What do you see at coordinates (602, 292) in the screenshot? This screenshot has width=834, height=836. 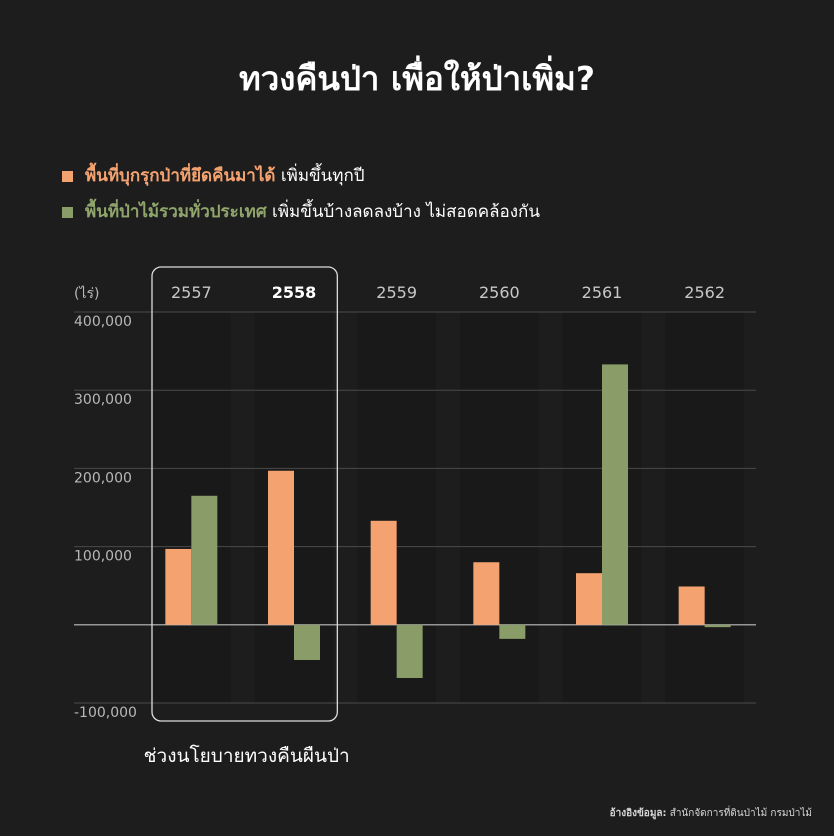 I see `x-tick-label: 2561` at bounding box center [602, 292].